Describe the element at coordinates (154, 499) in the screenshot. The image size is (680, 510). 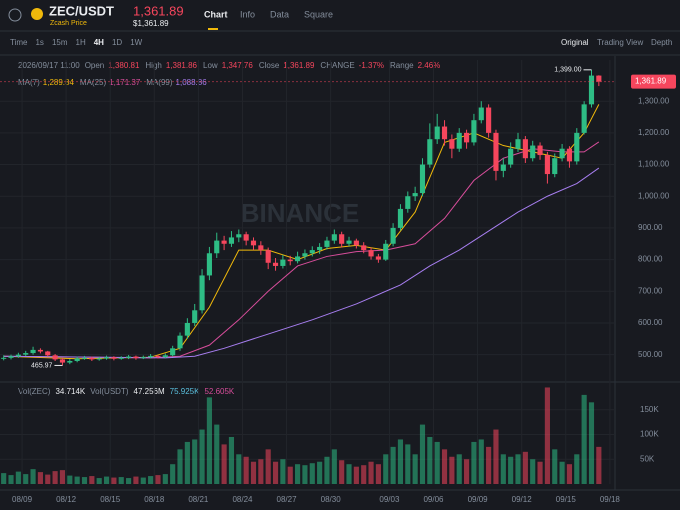
I see `x-tick-label: 08/18` at that location.